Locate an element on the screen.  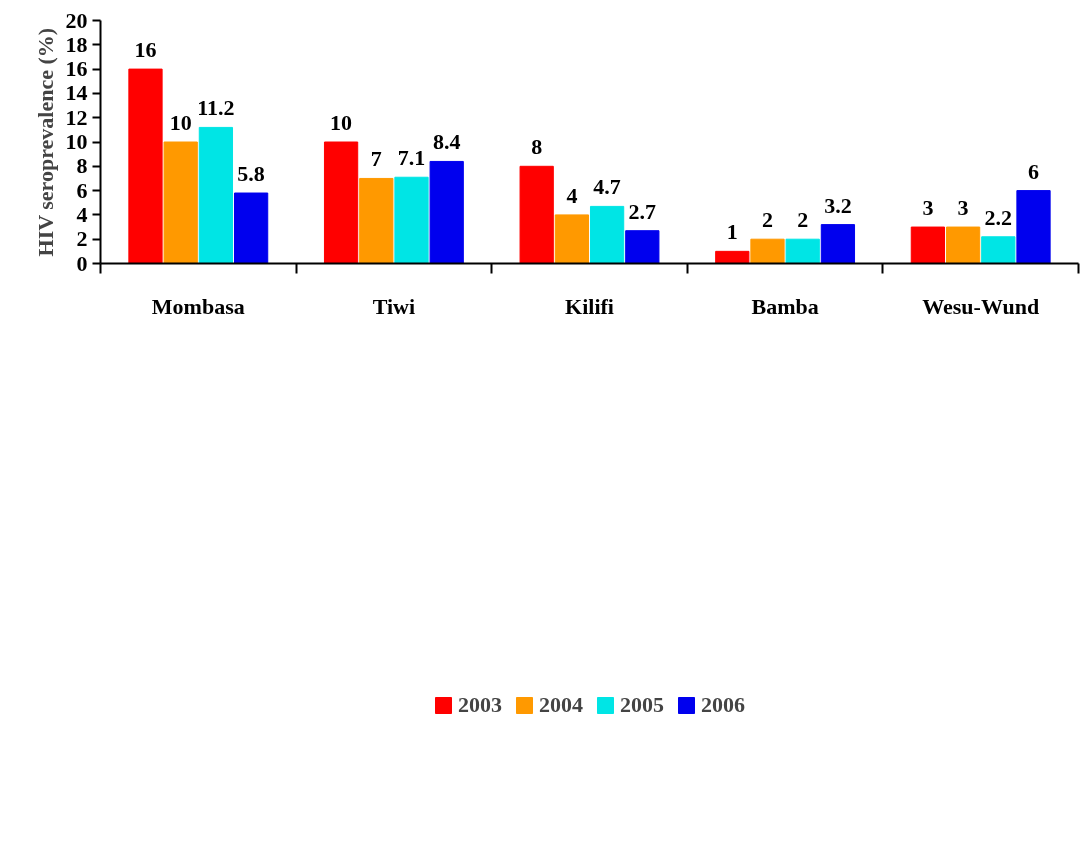
y-tick-label: 0 is located at coordinates (82, 263).